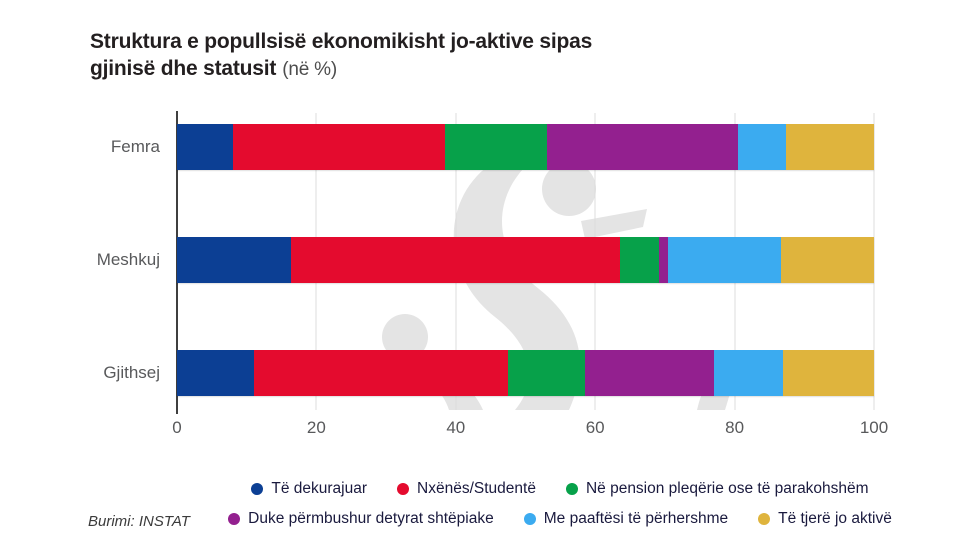 The width and height of the screenshot is (978, 550). I want to click on legend-item: Me paaftësi të përhershme, so click(626, 519).